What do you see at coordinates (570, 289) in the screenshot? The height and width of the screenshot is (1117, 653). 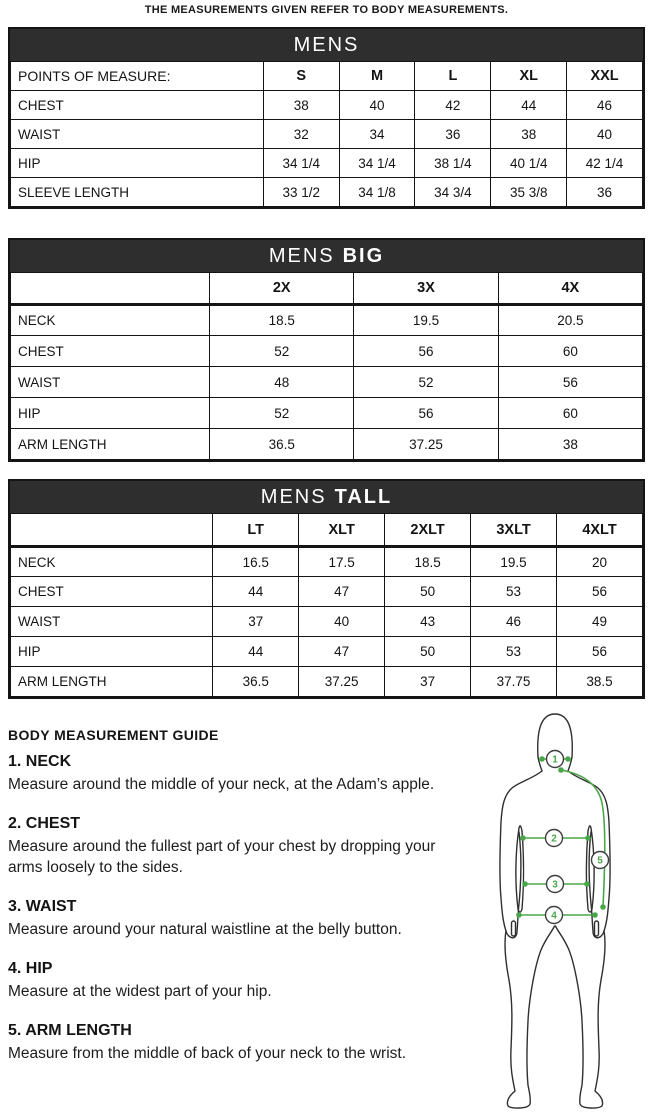 I see `size-header: 4X` at bounding box center [570, 289].